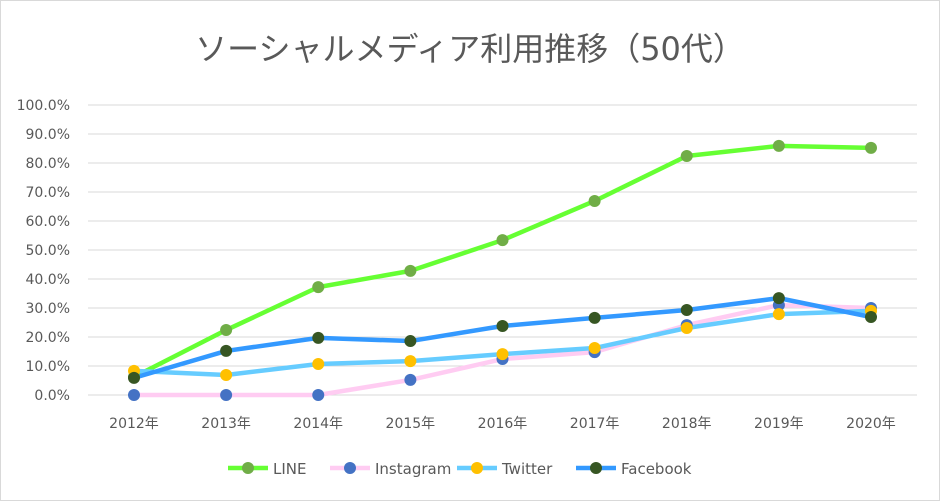 This screenshot has height=501, width=940. I want to click on y-tick-label: 90.0%, so click(48, 135).